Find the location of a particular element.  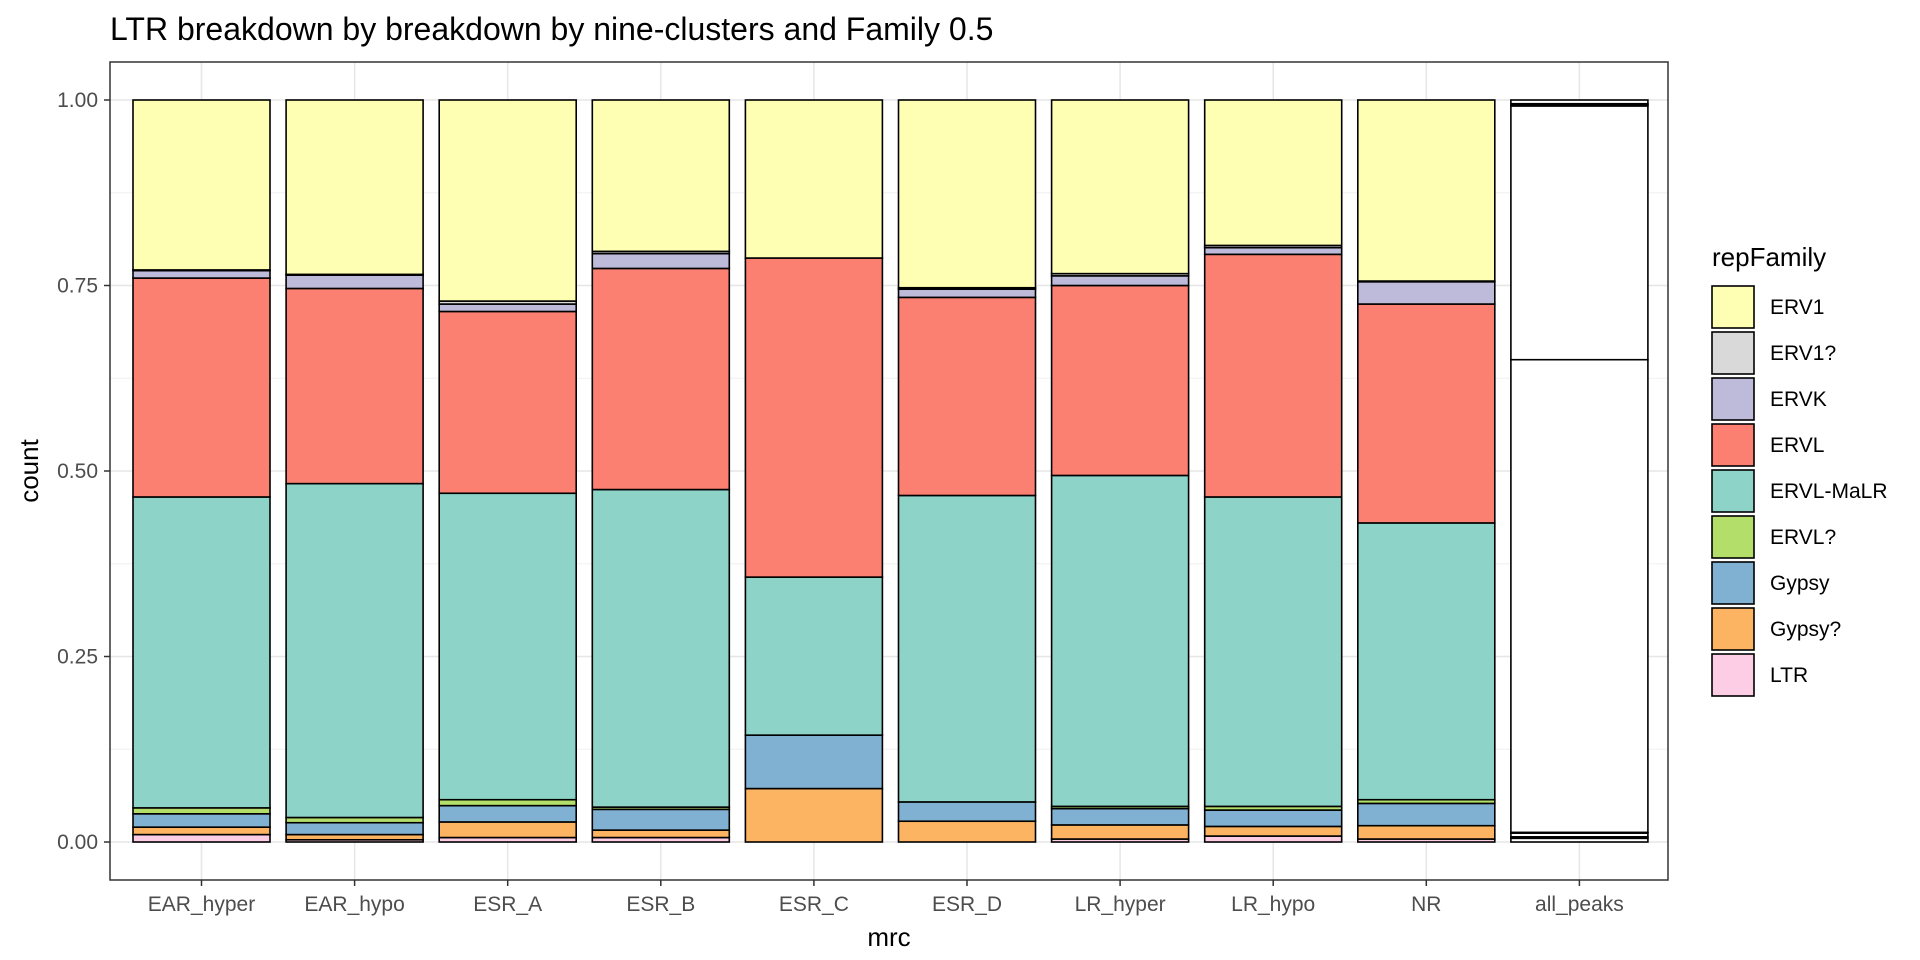

y-tick-label: 0.75 is located at coordinates (77, 286).